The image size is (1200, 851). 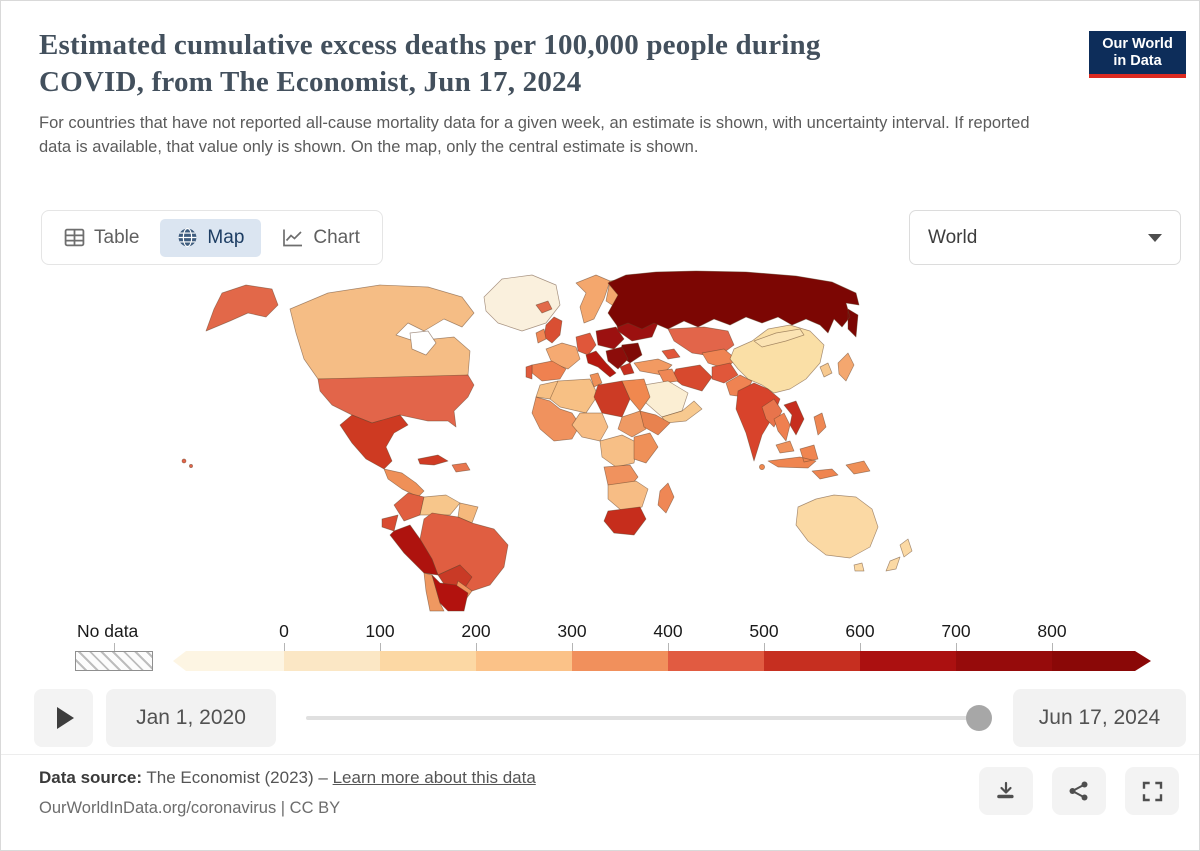 What do you see at coordinates (628, 496) in the screenshot?
I see `region-southern-africa` at bounding box center [628, 496].